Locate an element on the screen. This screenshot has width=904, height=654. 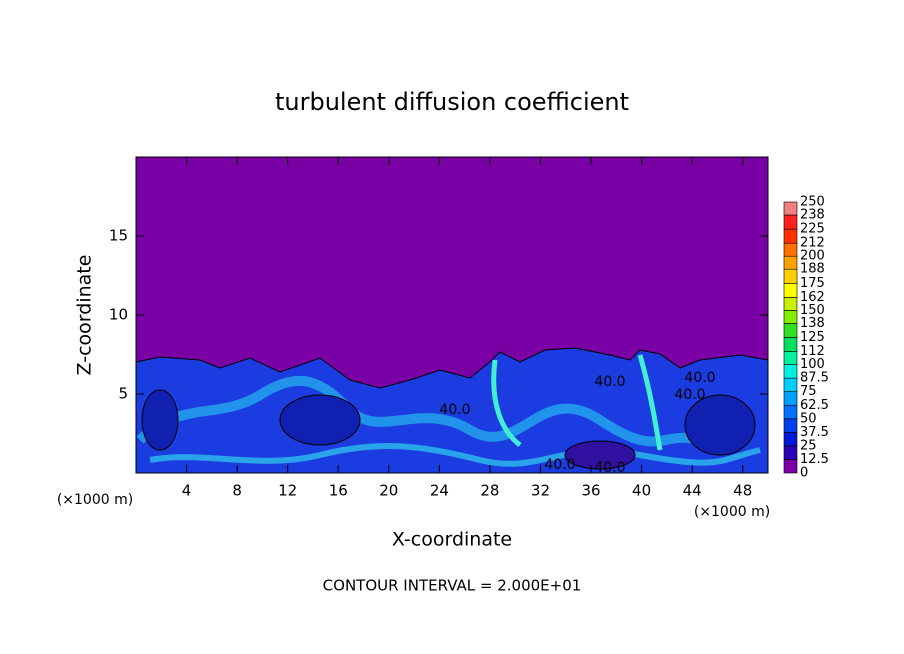
colorbar-label: 62.5 is located at coordinates (814, 405).